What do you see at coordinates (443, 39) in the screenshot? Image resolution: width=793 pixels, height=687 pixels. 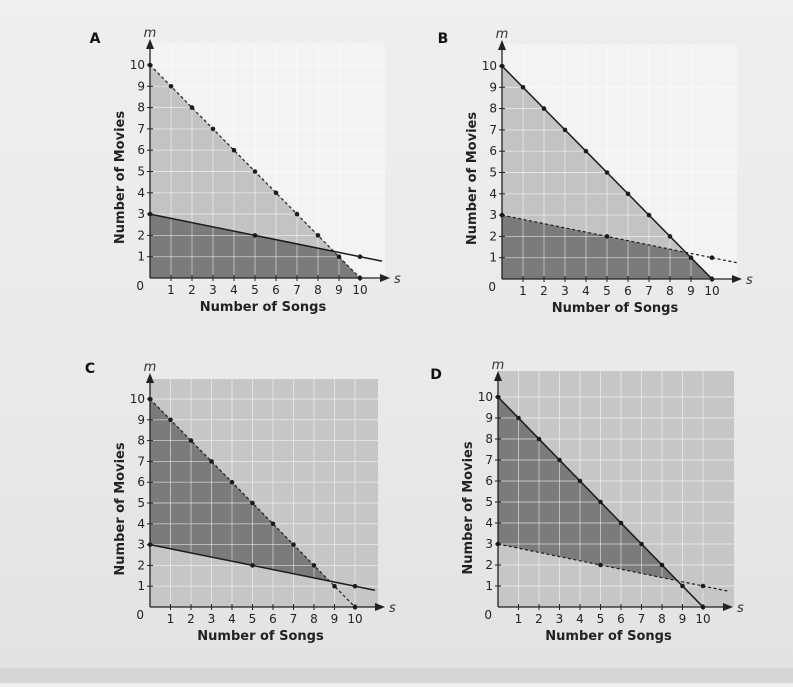 I see `answer-choice-label: B` at bounding box center [443, 39].